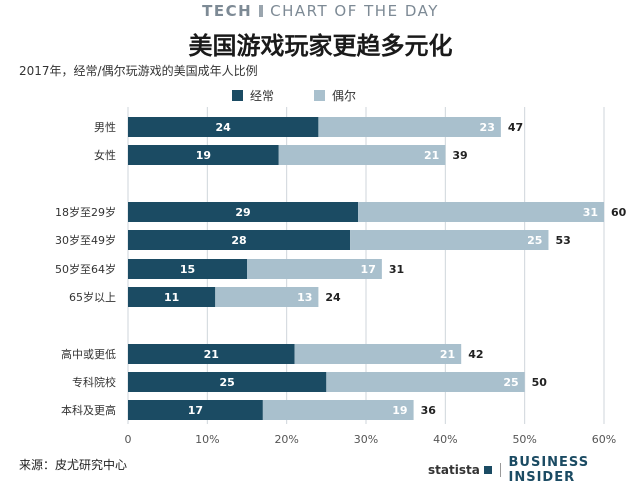 This screenshot has height=485, width=641. I want to click on data-label-frequent: 24, so click(224, 127).